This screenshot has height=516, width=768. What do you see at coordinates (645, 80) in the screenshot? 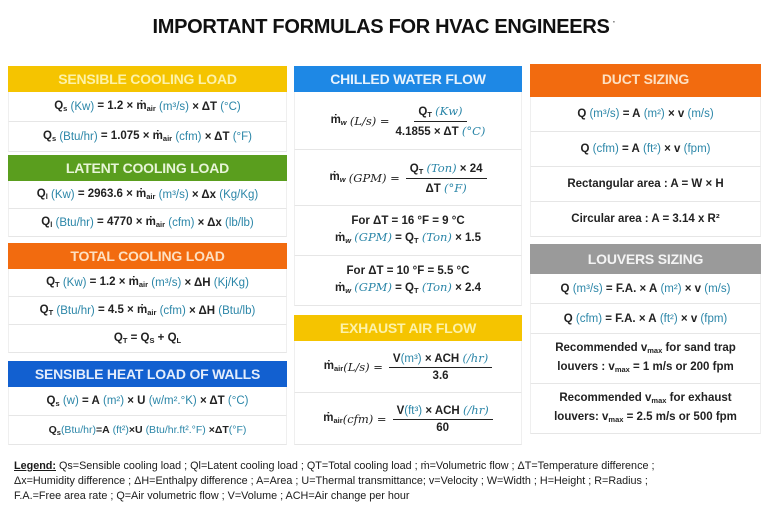
I see `duct-sizing-header: DUCT SIZING` at bounding box center [645, 80].